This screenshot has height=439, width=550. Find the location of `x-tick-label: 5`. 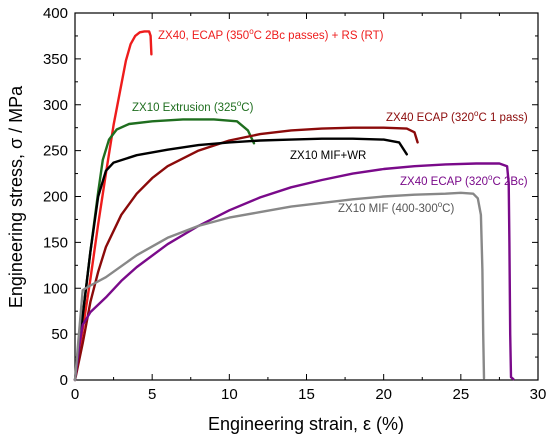

x-tick-label: 5 is located at coordinates (152, 394).